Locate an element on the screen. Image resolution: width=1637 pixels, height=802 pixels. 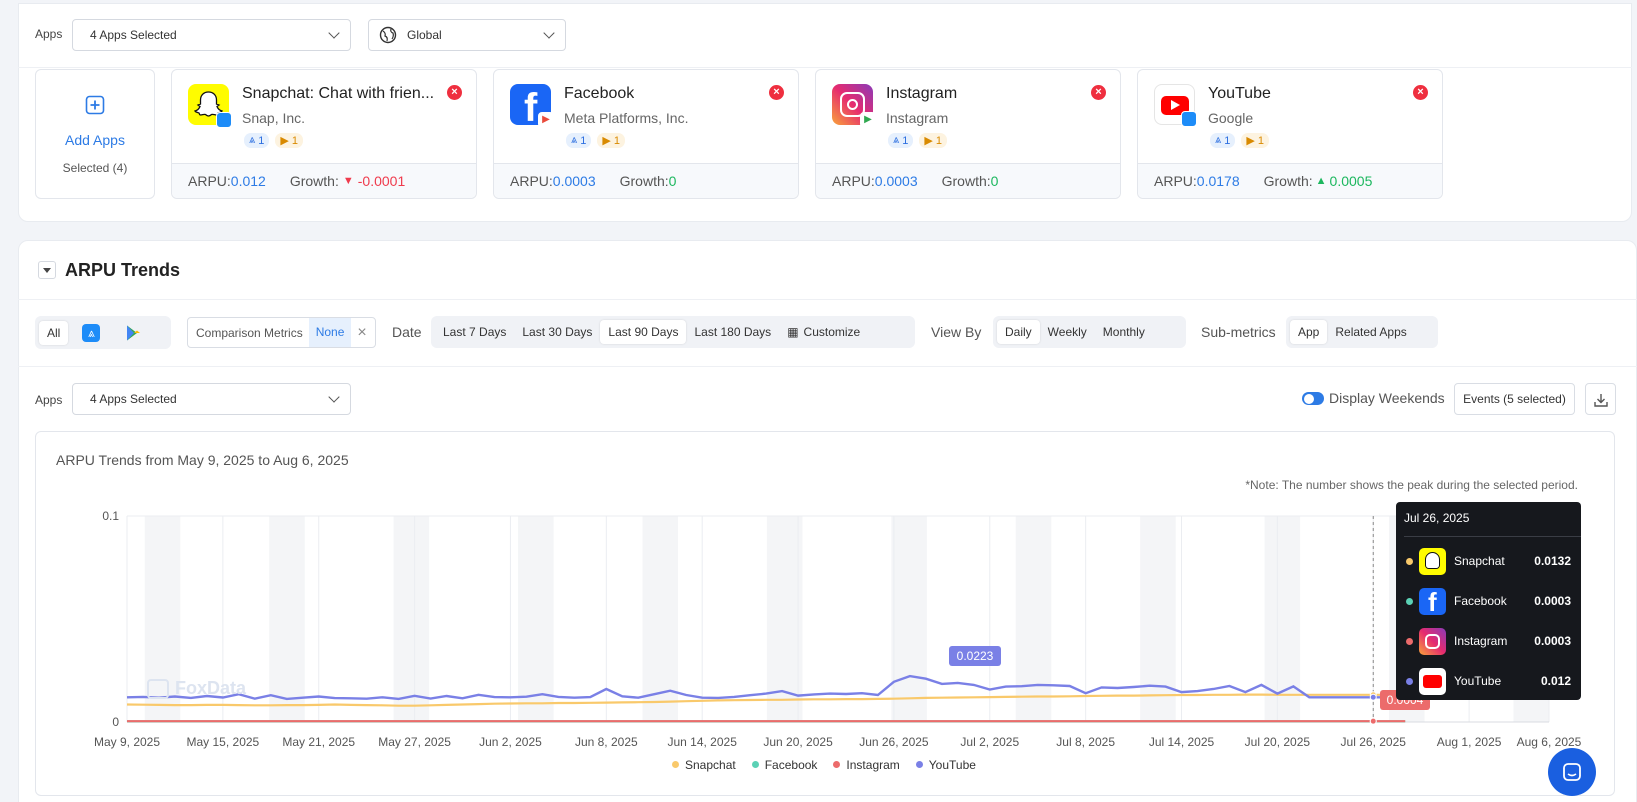
date-option: Last 180 Days is located at coordinates (733, 332).